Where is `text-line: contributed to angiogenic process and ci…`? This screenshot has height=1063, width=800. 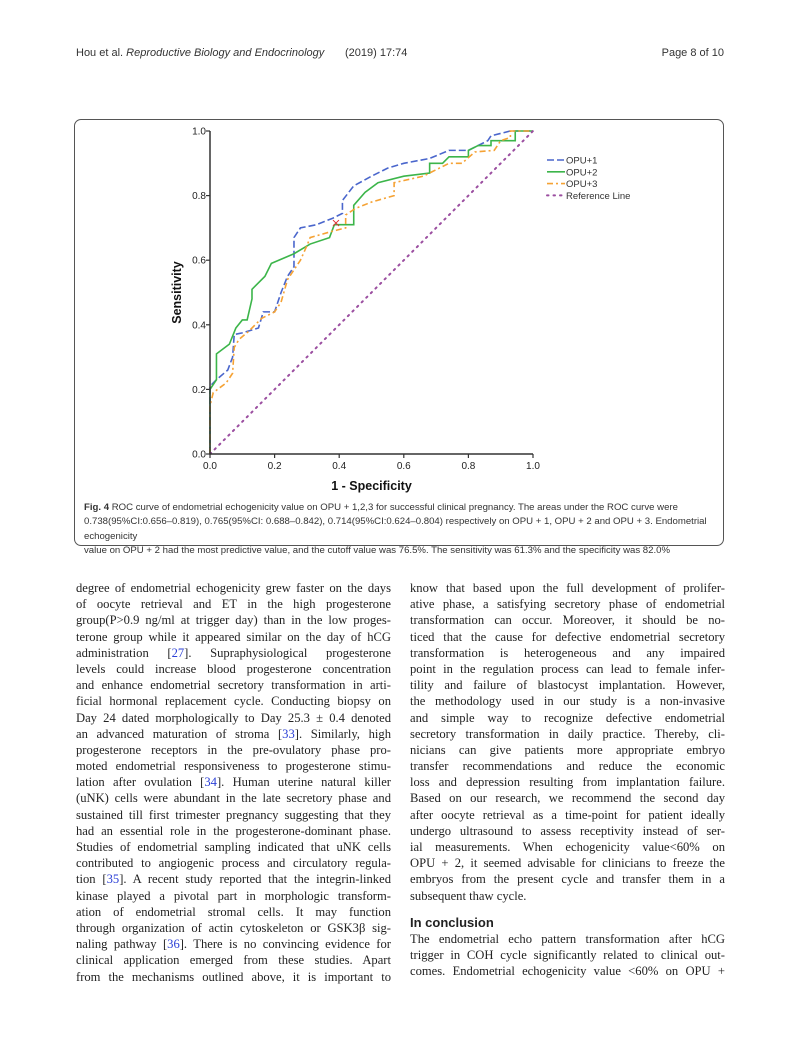
text-line: contributed to angiogenic process and ci… is located at coordinates (233, 863).